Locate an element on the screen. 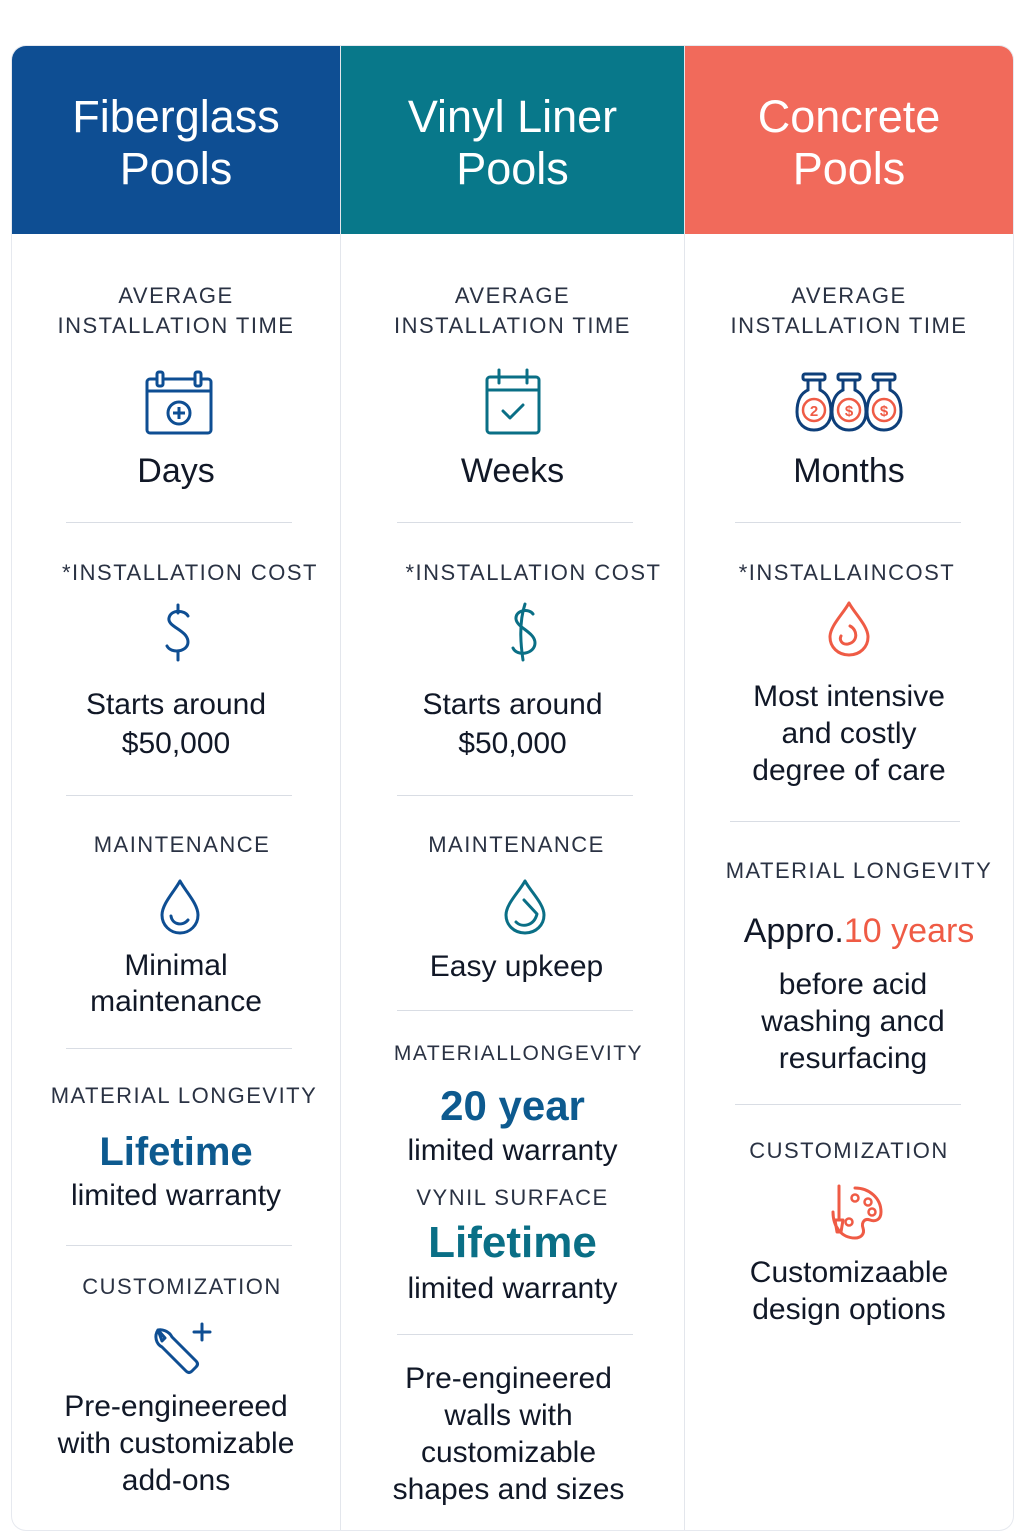  longevity-highlight: Lifetime is located at coordinates (176, 1152).